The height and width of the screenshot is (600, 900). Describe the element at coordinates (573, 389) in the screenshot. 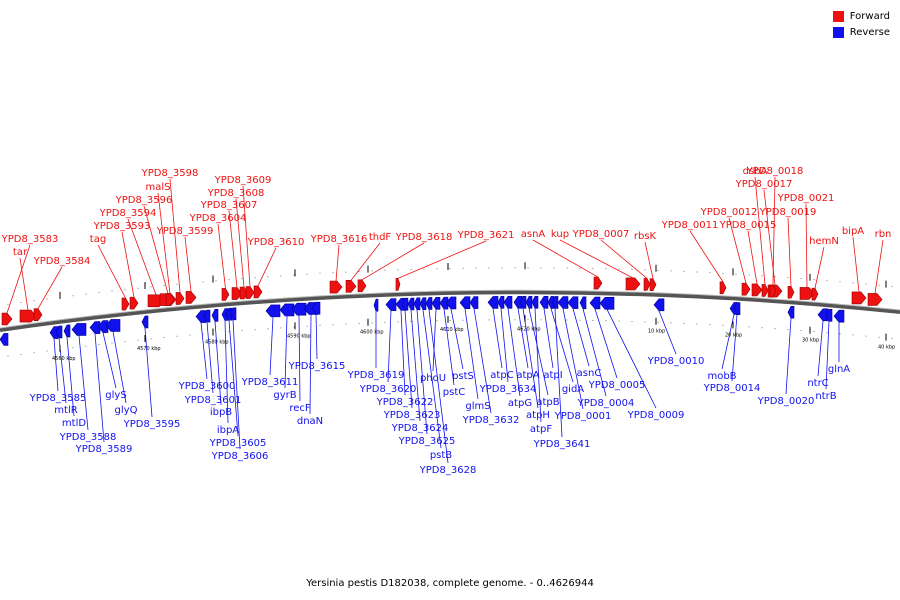

I see `reverse-gene-label: gidA` at that location.